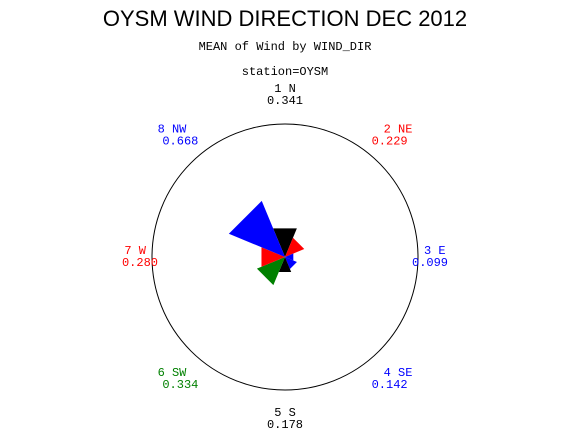 This screenshot has width=570, height=430. I want to click on value-label: 0.341, so click(285, 101).